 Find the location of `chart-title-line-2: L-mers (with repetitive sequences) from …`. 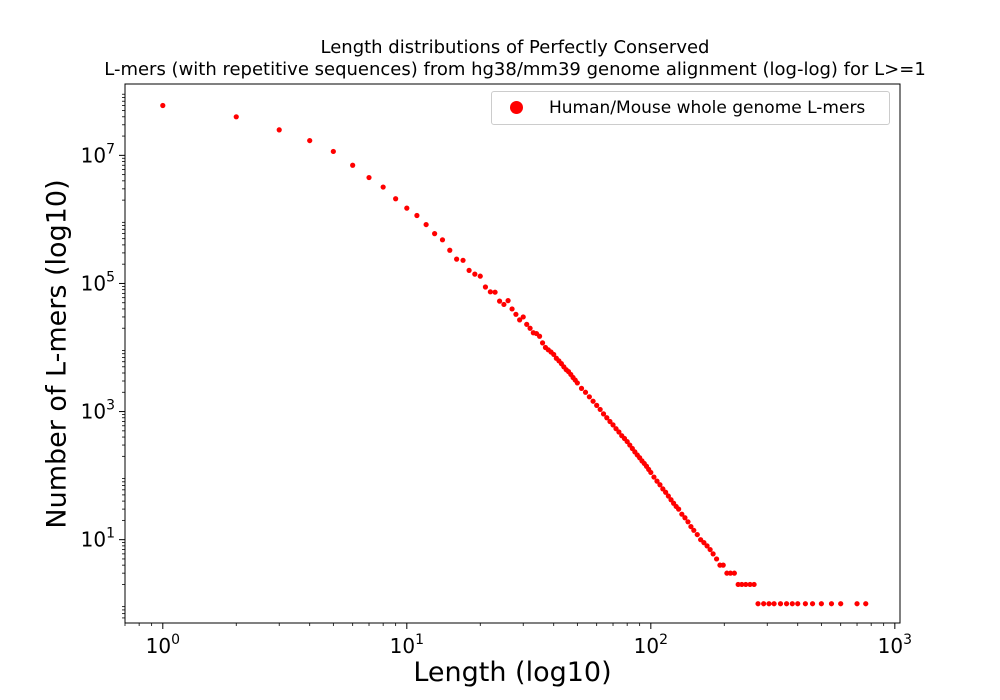

chart-title-line-2: L-mers (with repetitive sequences) from … is located at coordinates (515, 69).